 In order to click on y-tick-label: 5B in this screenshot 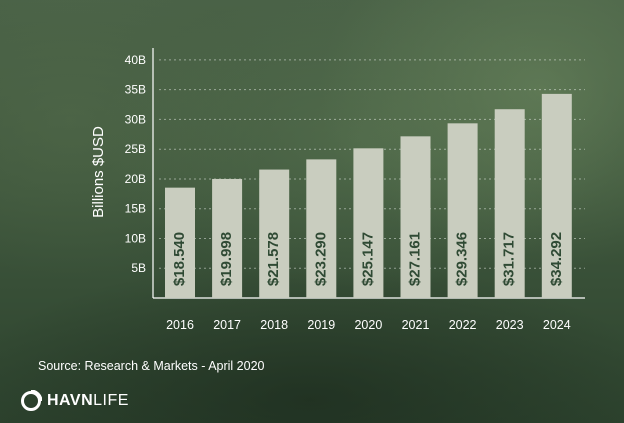, I will do `click(138, 268)`.